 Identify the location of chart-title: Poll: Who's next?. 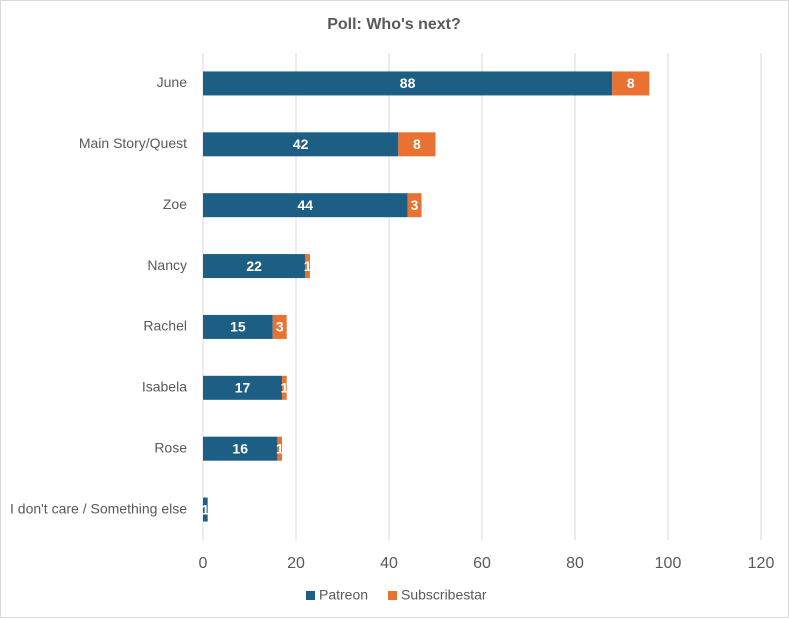
(394, 24).